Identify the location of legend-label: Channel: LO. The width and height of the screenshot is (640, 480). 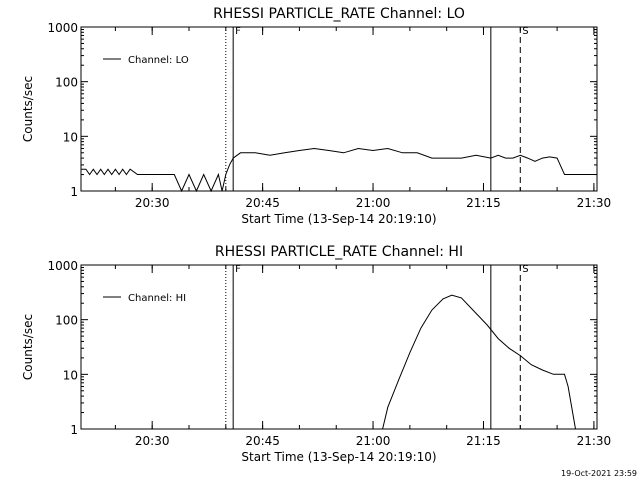
(158, 60).